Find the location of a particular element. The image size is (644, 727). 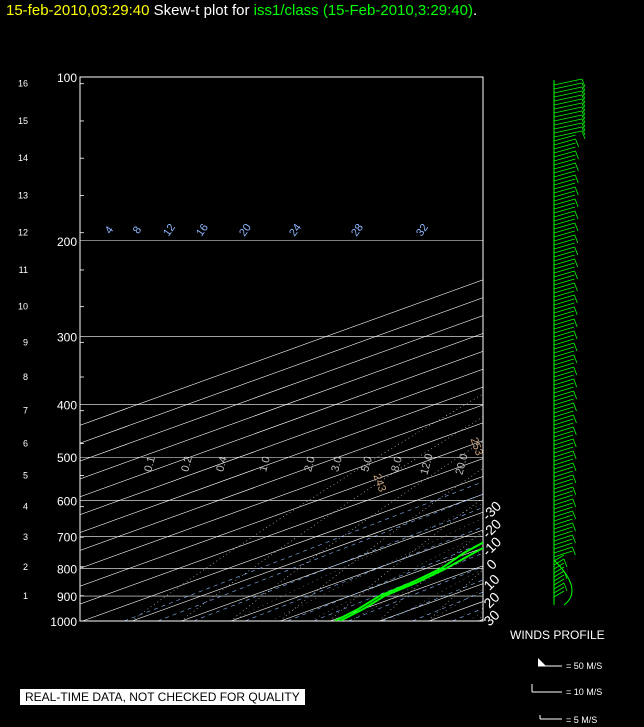

mixing-ratio-label: 5.0 is located at coordinates (367, 464).